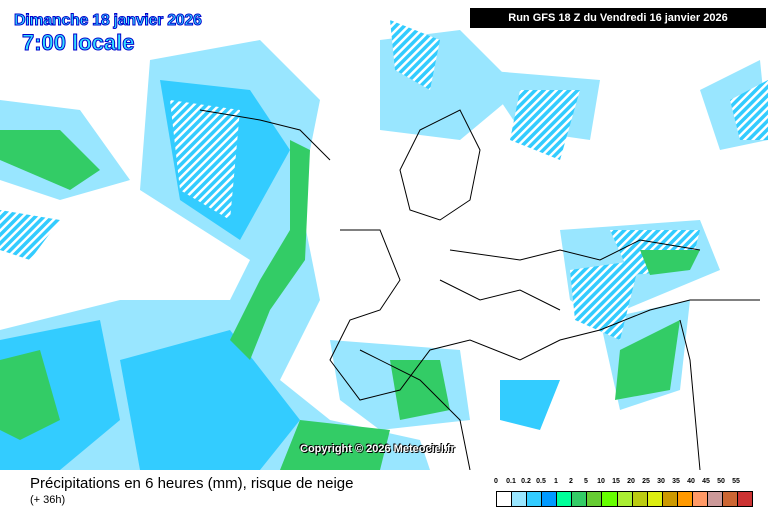  Describe the element at coordinates (79, 43) in the screenshot. I see `forecast-time: 7:00 locale` at that location.